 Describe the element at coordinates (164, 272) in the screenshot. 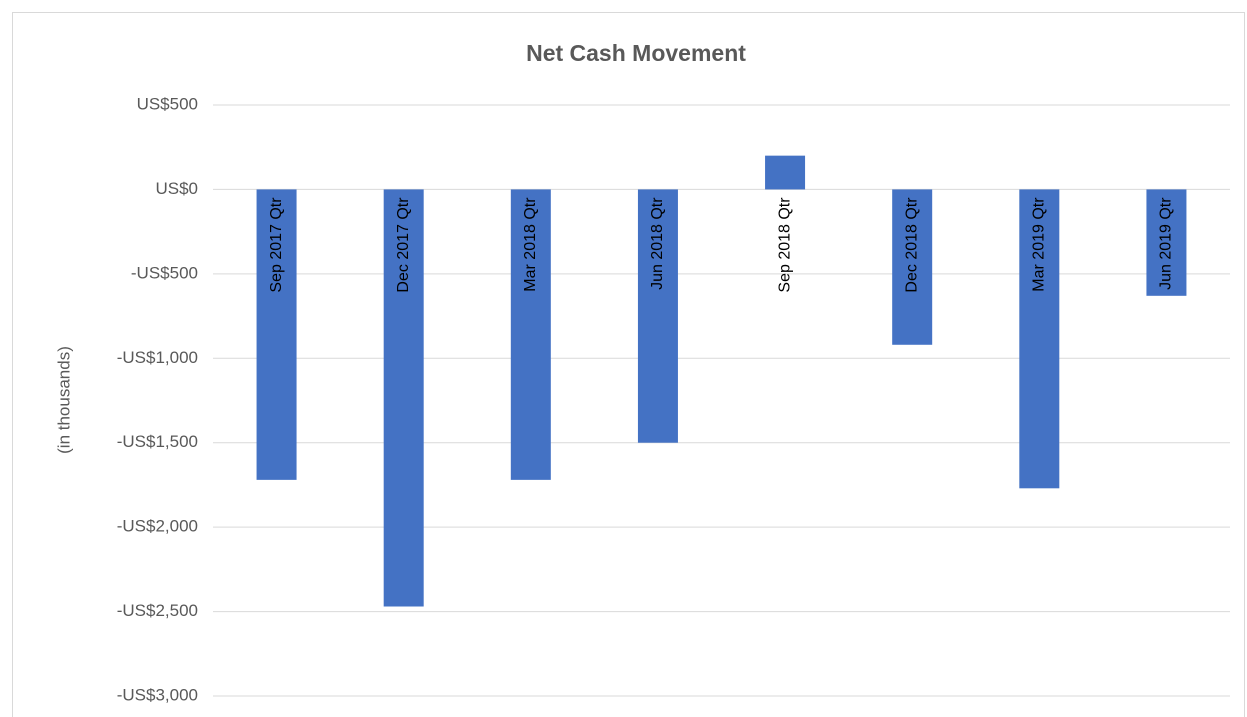

I see `y-tick-label: -US$500` at that location.